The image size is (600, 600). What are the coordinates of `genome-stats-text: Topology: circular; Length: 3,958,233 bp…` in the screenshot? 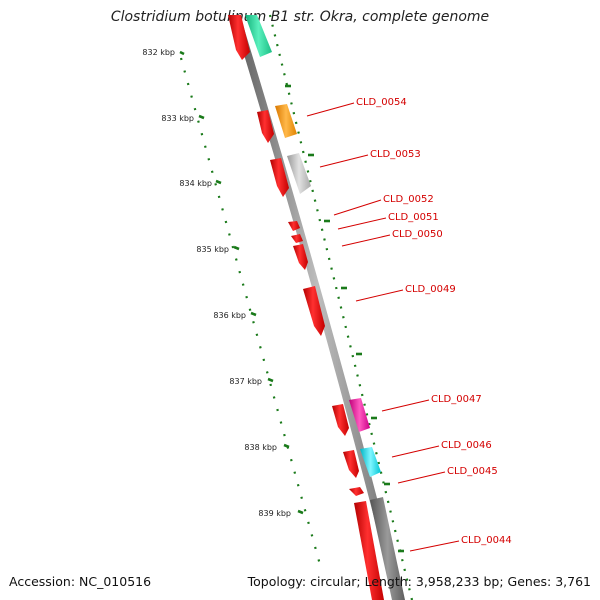 It's located at (419, 581).